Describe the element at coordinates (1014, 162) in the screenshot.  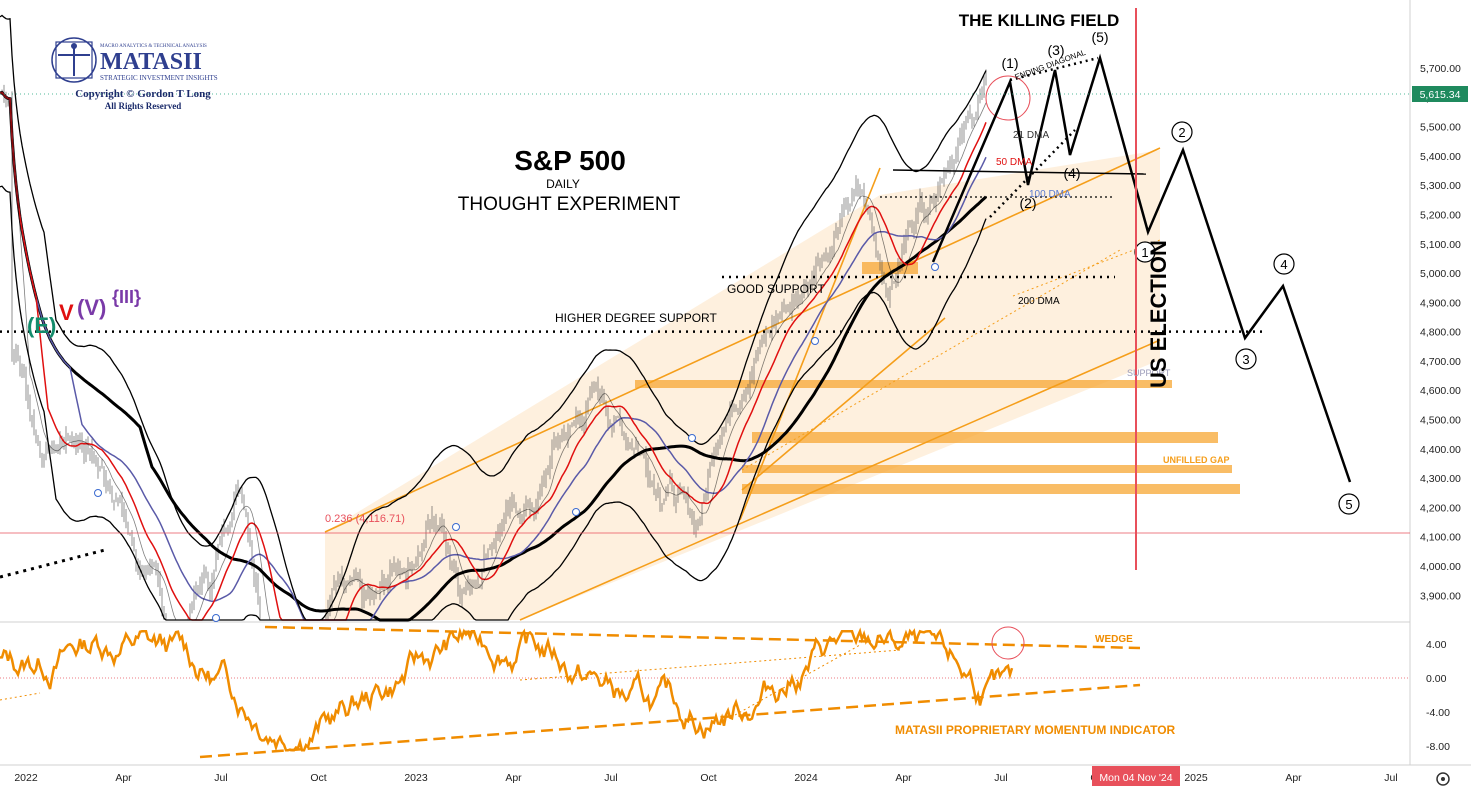
I see `ma50-label: 50 DMA` at that location.